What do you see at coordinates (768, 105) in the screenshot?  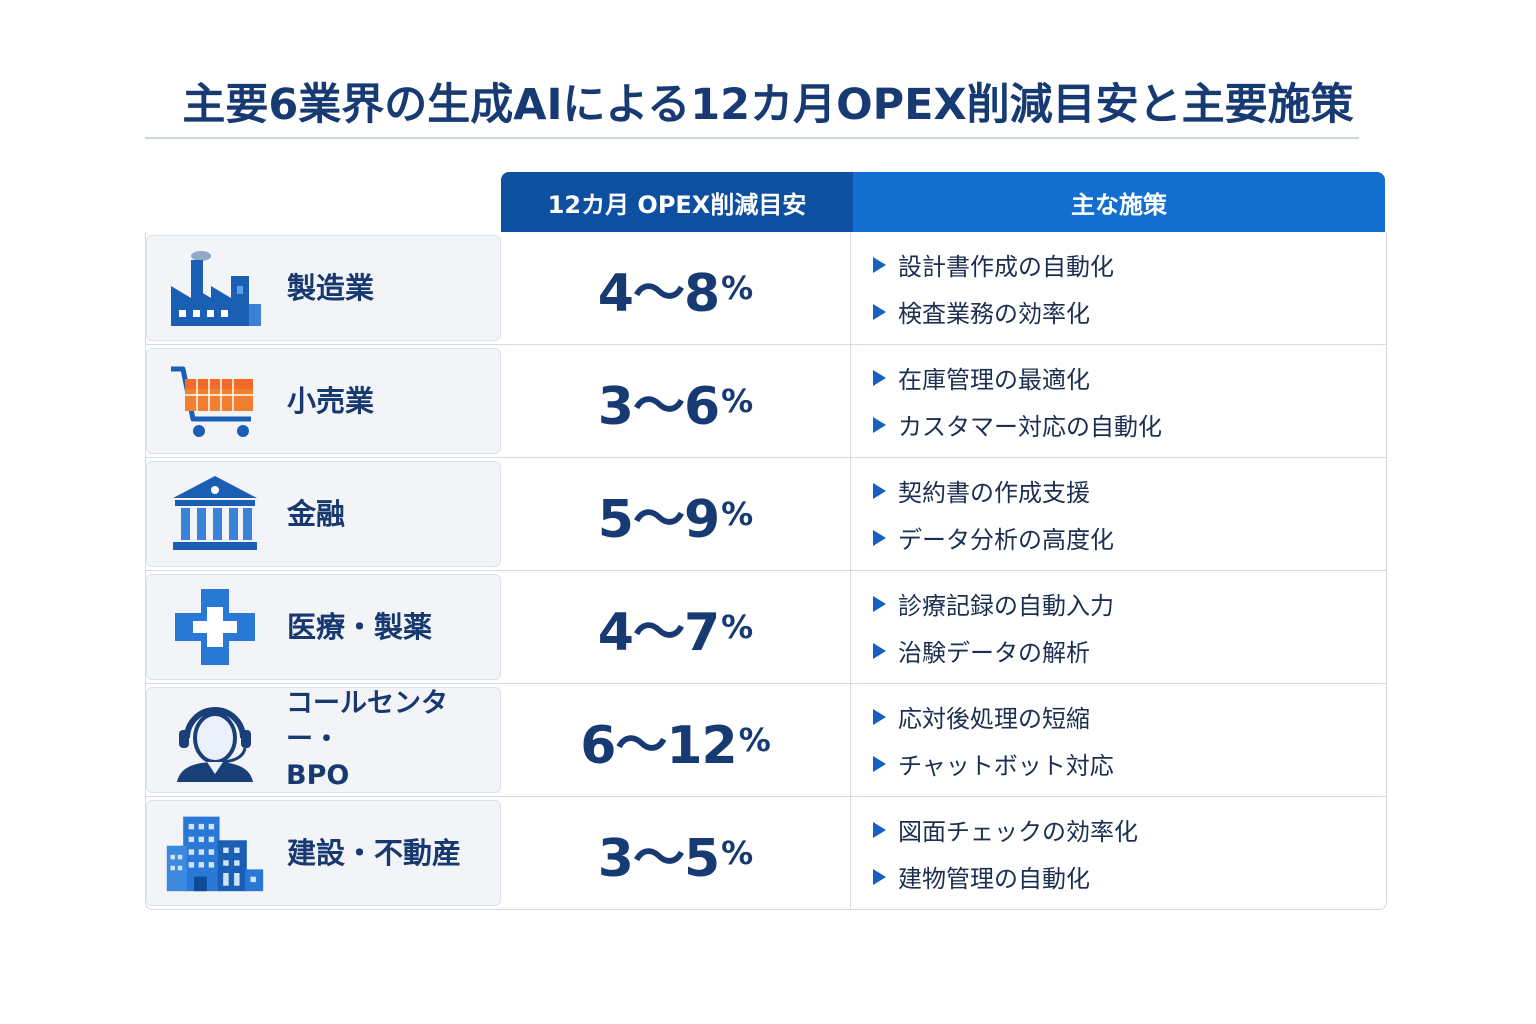 I see `page-title: 主要6業界の生成AIによる12カ月OPEX削減目安と主要施策` at bounding box center [768, 105].